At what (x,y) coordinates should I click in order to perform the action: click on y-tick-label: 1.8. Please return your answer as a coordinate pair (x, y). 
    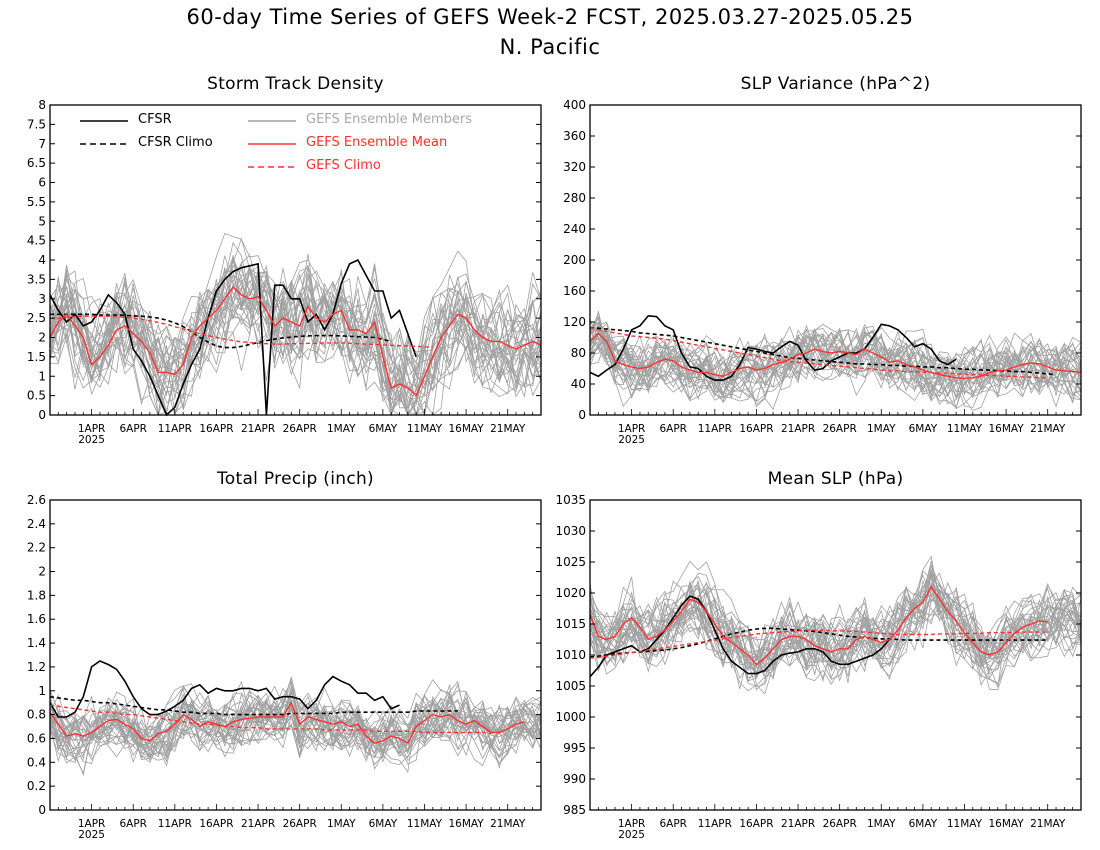
    Looking at the image, I should click on (36, 595).